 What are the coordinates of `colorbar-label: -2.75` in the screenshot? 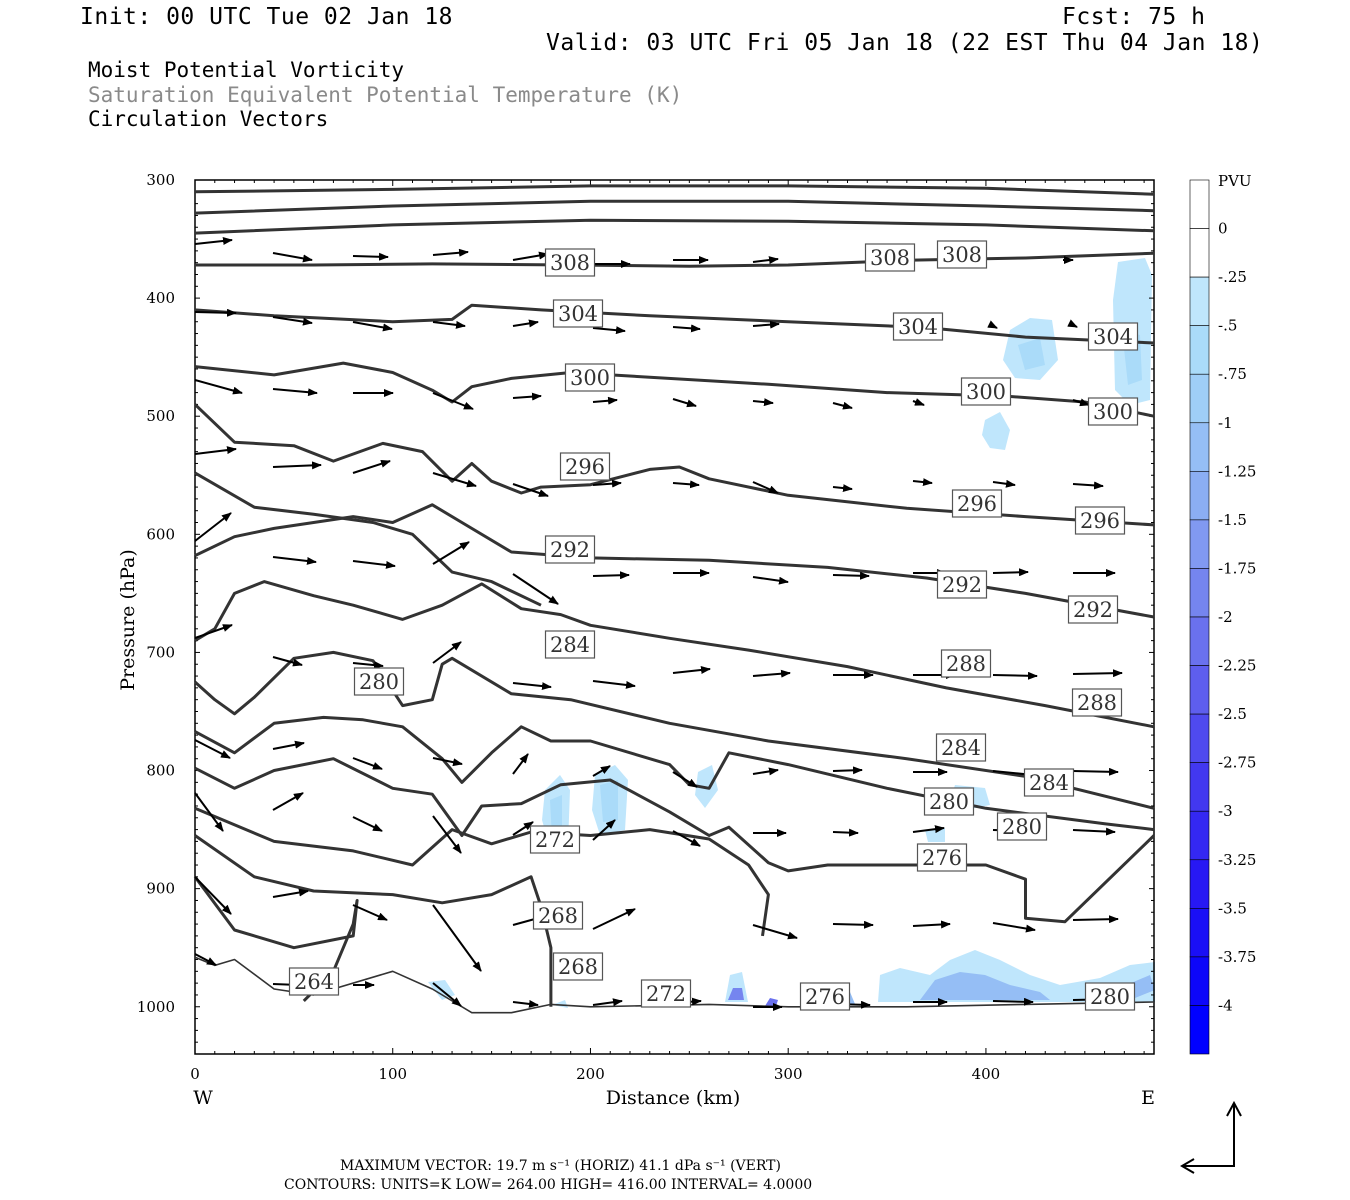 It's located at (1237, 763).